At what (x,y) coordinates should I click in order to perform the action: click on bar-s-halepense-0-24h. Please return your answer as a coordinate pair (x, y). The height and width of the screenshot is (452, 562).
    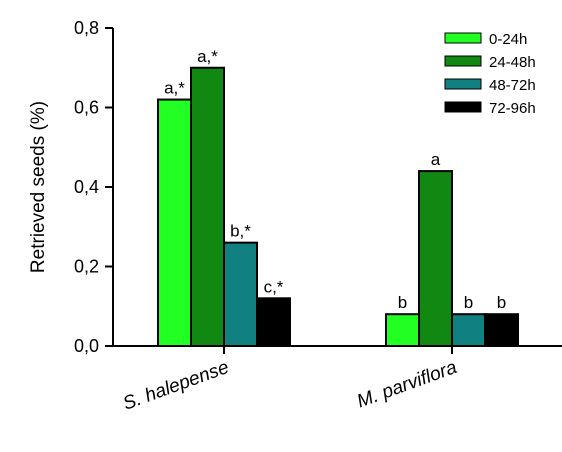
    Looking at the image, I should click on (174, 222).